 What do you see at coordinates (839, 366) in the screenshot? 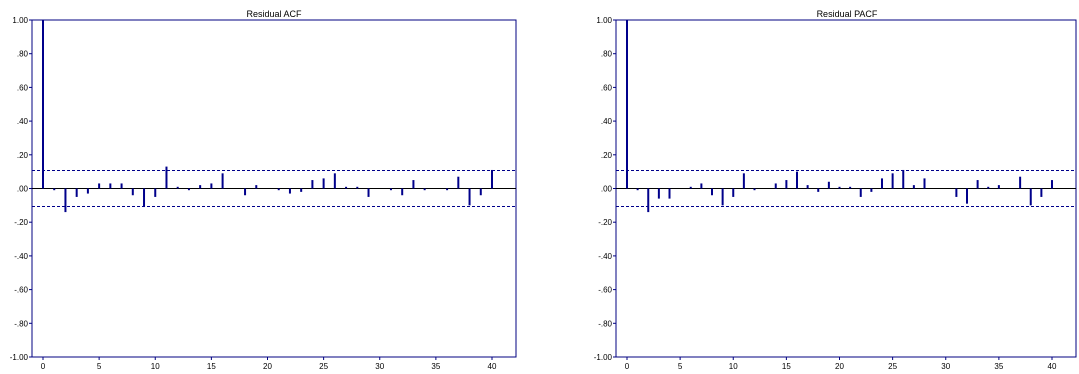
I see `x-tick-label: 20` at bounding box center [839, 366].